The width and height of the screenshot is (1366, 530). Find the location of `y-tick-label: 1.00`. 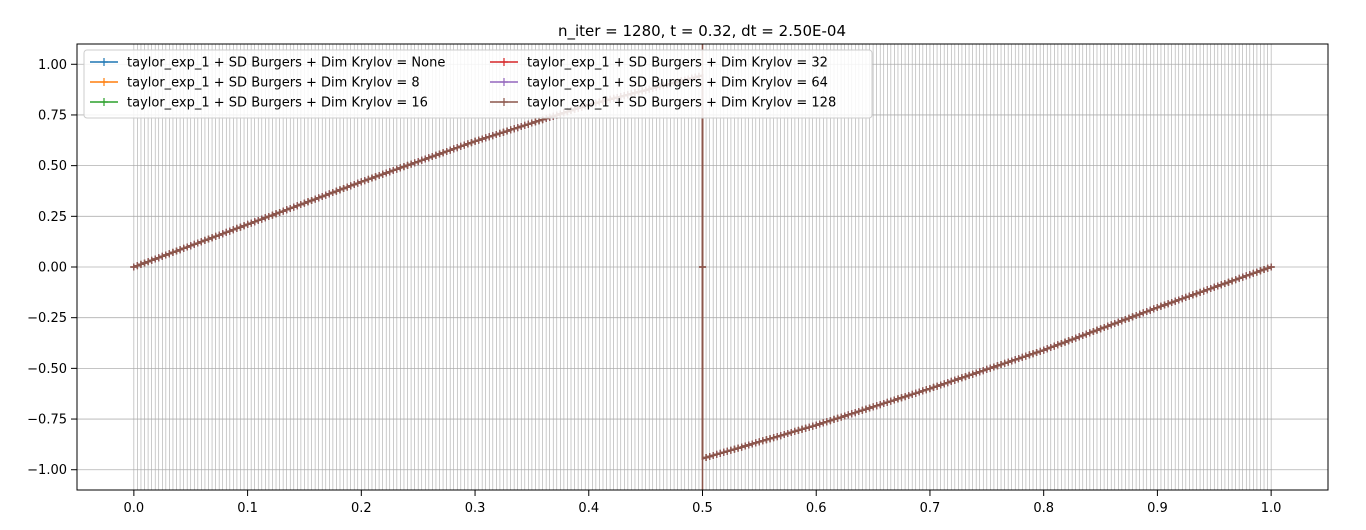

y-tick-label: 1.00 is located at coordinates (52, 65).